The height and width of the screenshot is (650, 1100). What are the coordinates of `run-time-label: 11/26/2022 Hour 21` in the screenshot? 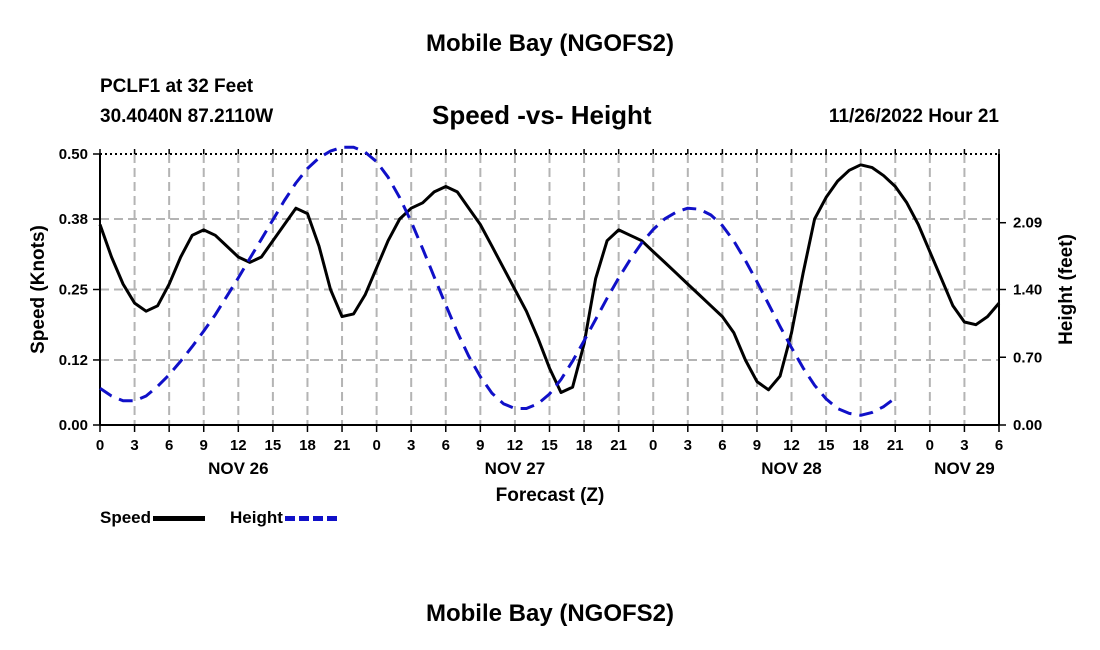 It's located at (913, 116).